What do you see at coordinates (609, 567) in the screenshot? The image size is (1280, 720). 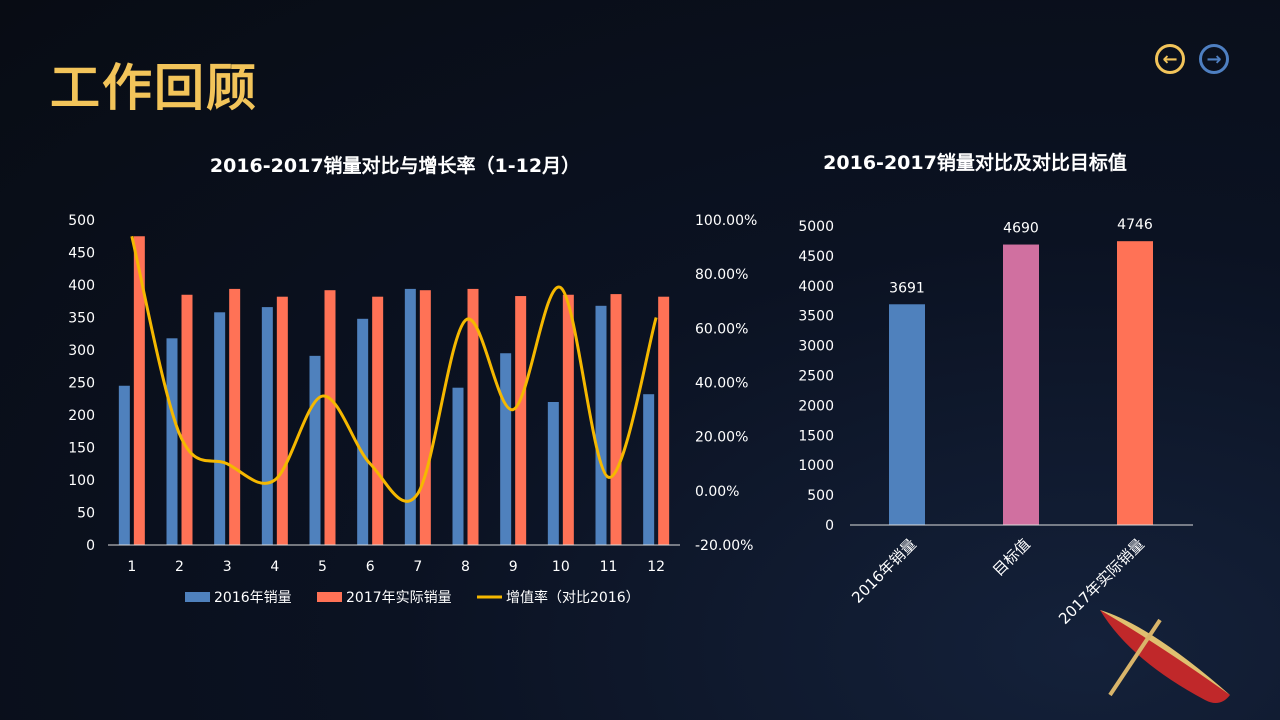 I see `x-tick-label: 11` at bounding box center [609, 567].